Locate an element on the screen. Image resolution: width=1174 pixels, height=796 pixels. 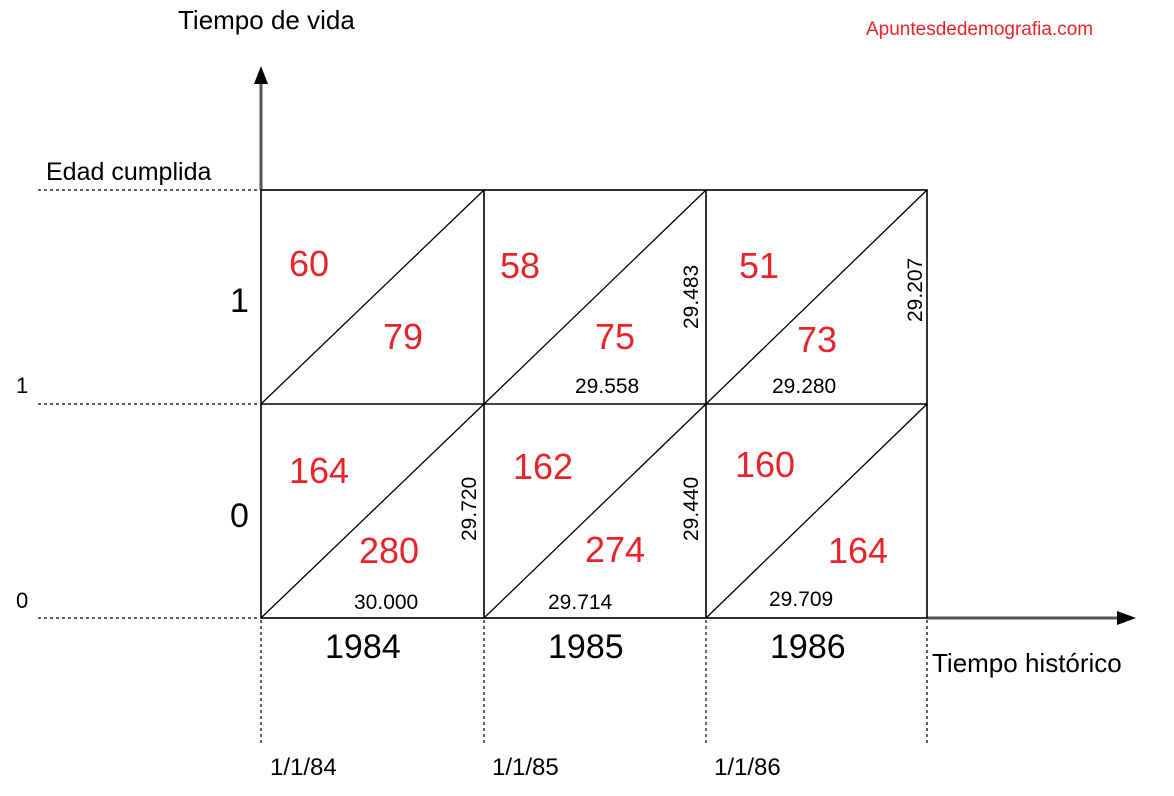
population-bottom-1985: 29.714 is located at coordinates (580, 602).